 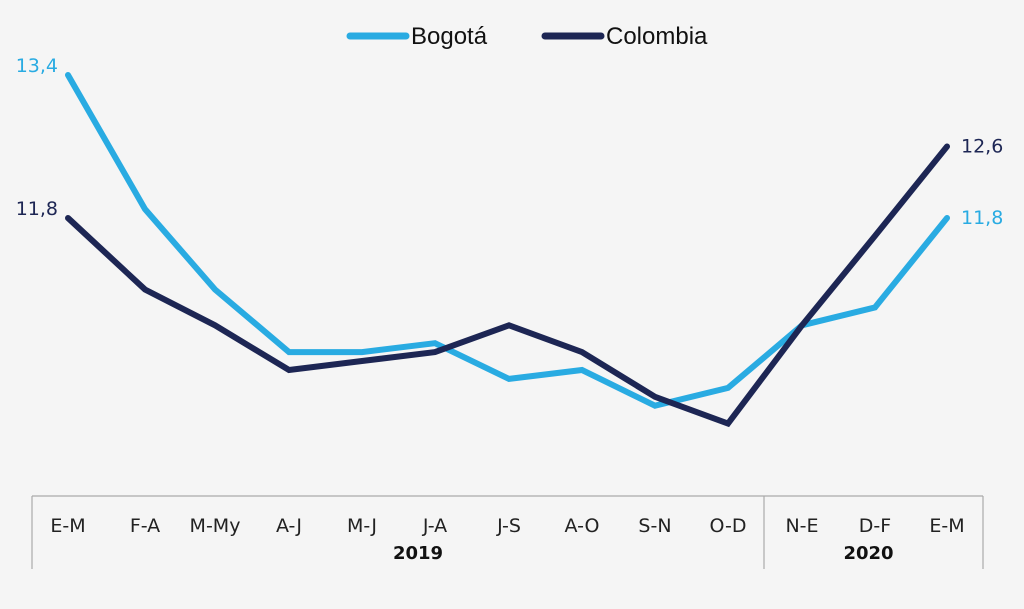 What do you see at coordinates (982, 218) in the screenshot?
I see `data-label-last-bogotá: 11,8` at bounding box center [982, 218].